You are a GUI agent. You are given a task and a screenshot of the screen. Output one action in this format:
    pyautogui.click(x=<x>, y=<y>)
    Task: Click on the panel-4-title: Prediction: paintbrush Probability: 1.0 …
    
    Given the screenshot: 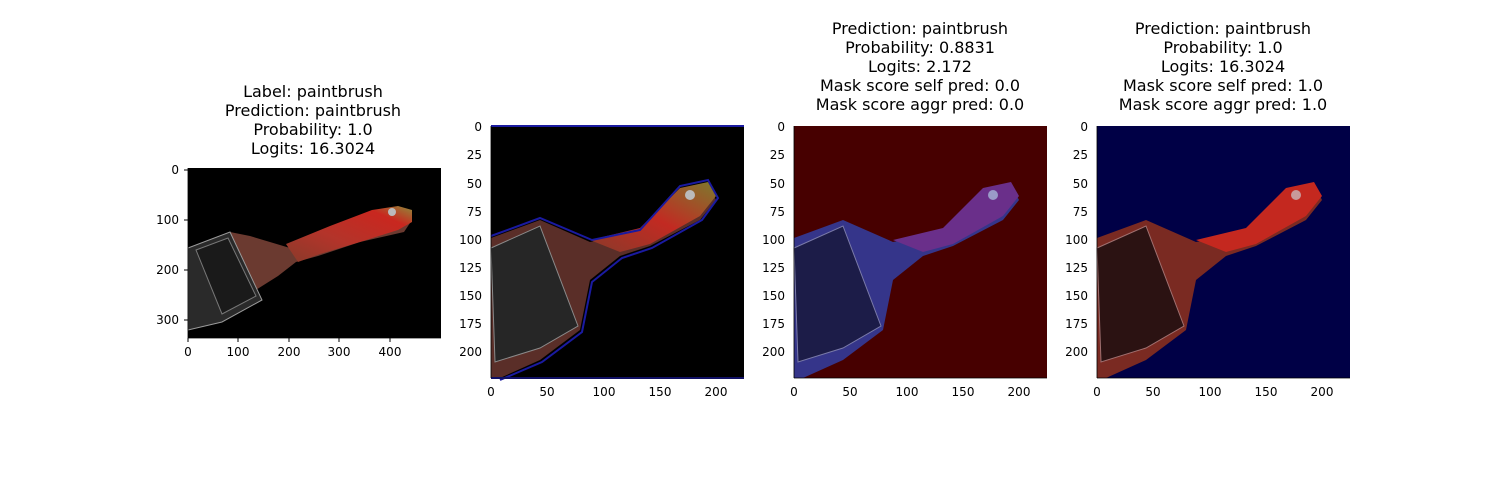 What is the action you would take?
    pyautogui.click(x=1223, y=66)
    